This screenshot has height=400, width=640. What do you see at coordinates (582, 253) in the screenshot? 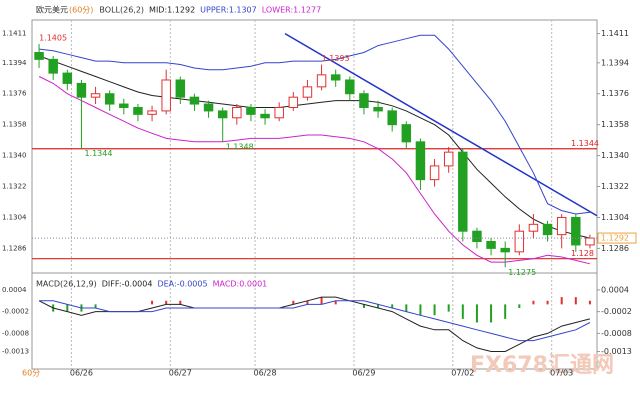
I see `horizontal-line-label: 1.128` at bounding box center [582, 253].